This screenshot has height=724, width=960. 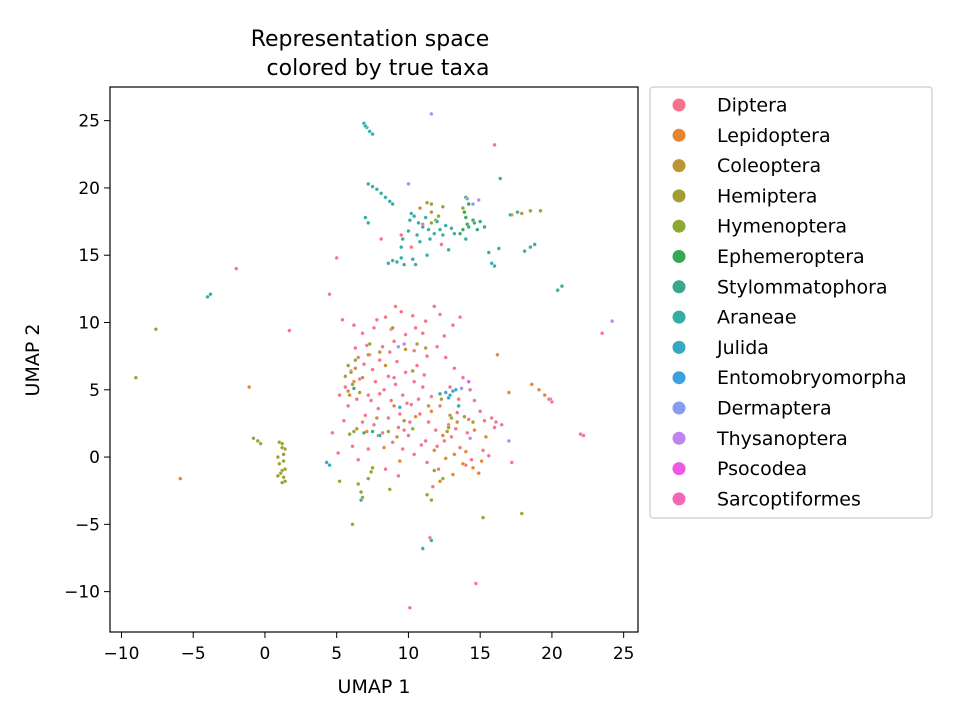 I want to click on chart-title-line1: Representation space, so click(x=370, y=39).